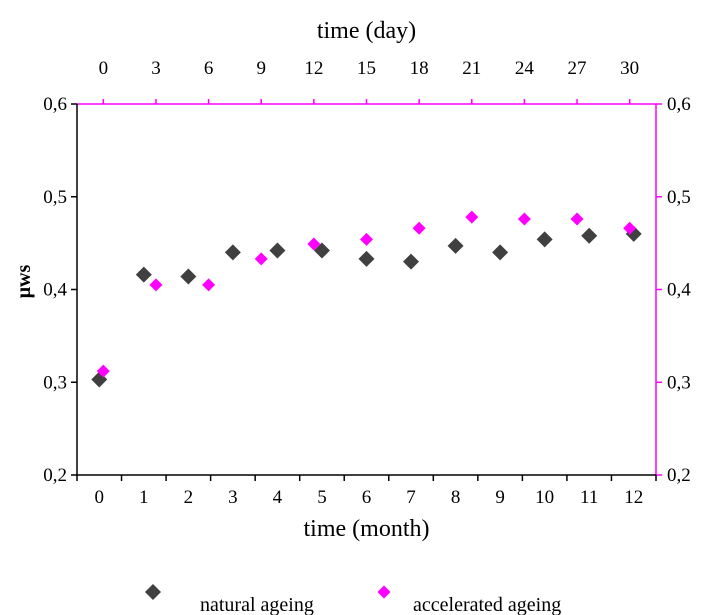 This screenshot has height=615, width=701. What do you see at coordinates (384, 592) in the screenshot?
I see `legend-marker-accelerated-ageing` at bounding box center [384, 592].